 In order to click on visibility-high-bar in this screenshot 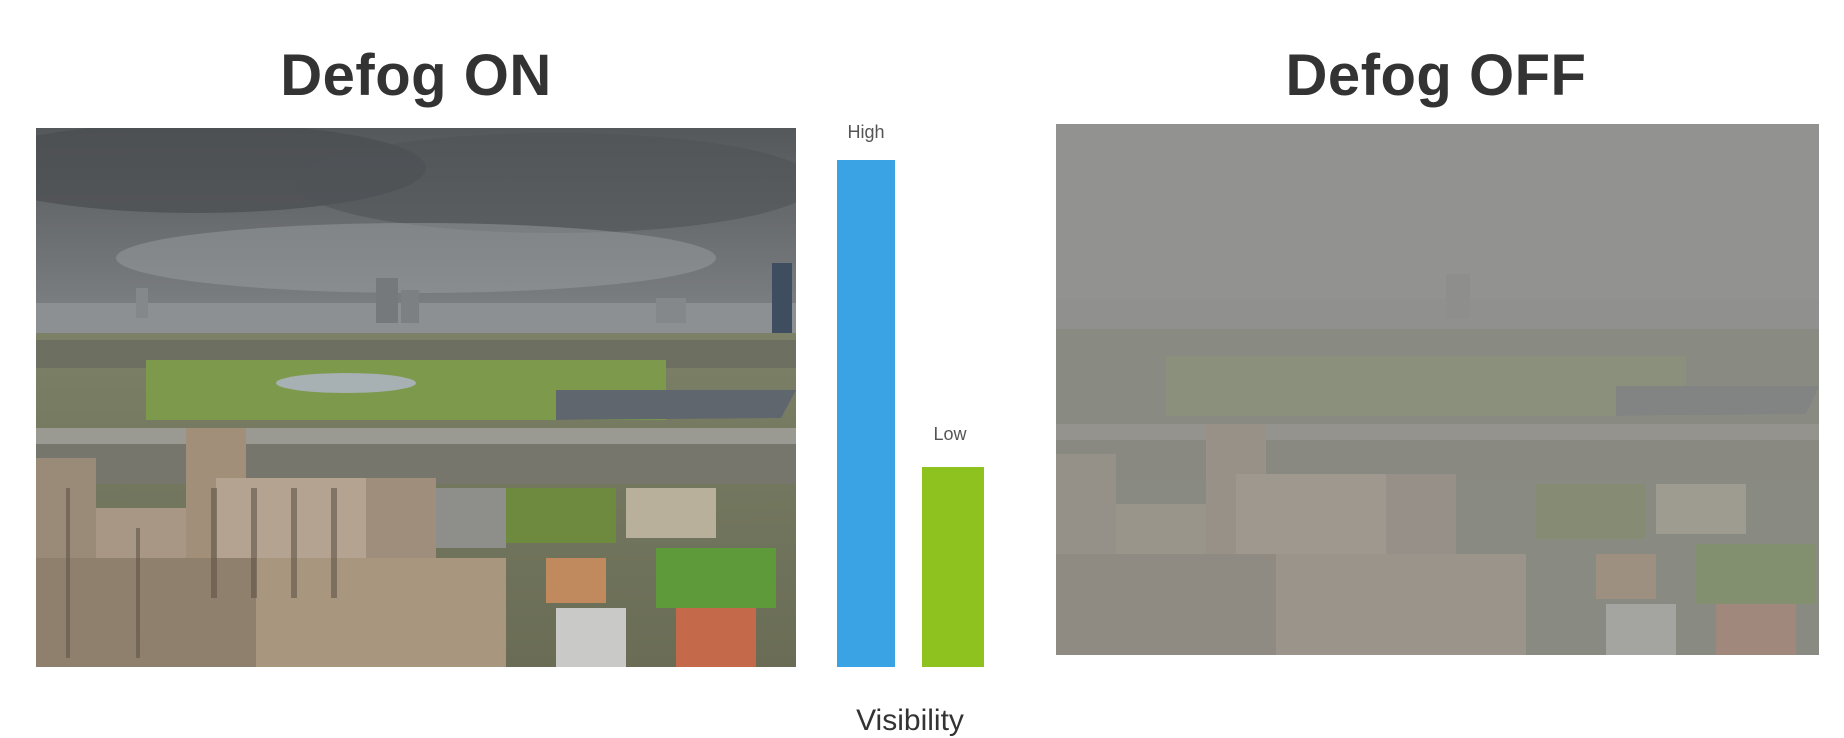, I will do `click(866, 413)`.